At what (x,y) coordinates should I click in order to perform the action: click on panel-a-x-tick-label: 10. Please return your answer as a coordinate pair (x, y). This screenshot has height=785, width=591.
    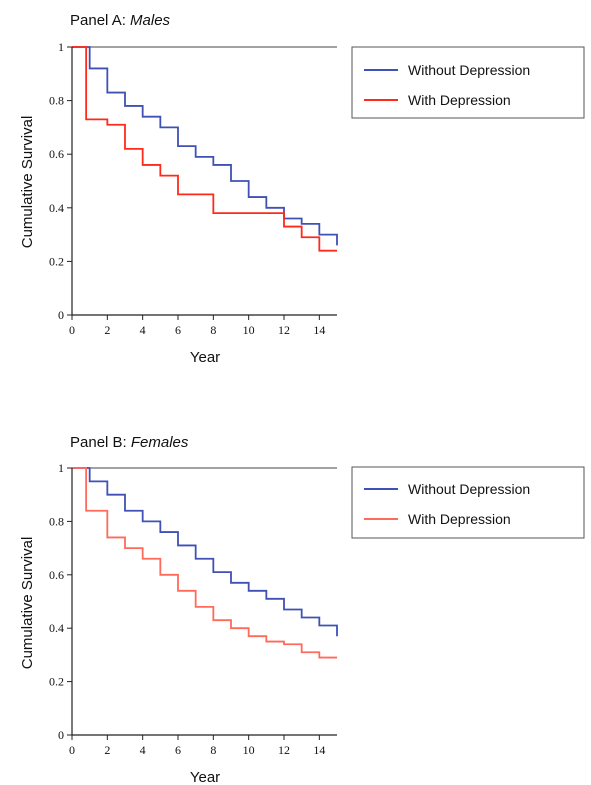
    Looking at the image, I should click on (249, 330).